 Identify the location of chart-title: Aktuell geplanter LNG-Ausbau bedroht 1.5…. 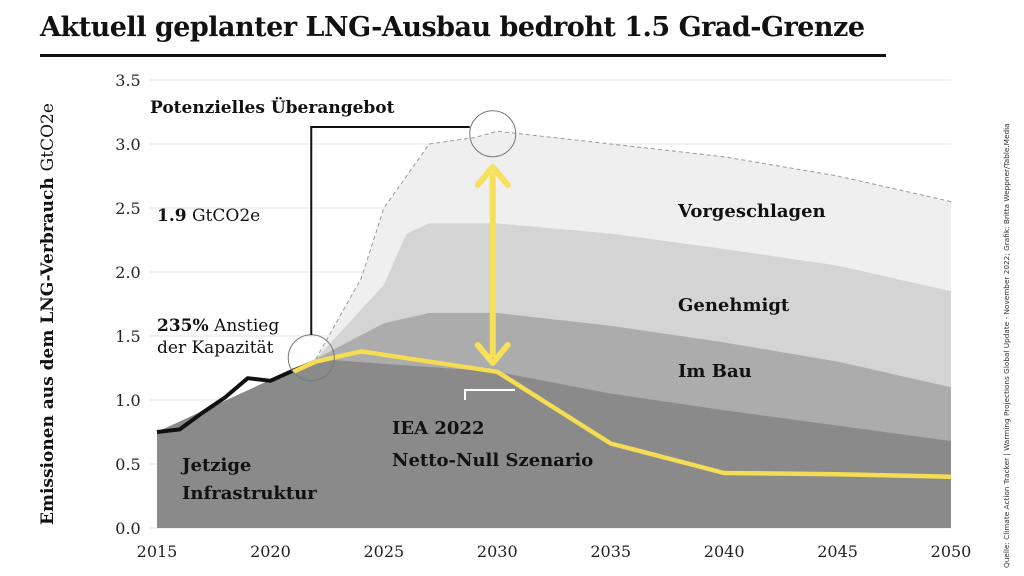
(452, 27).